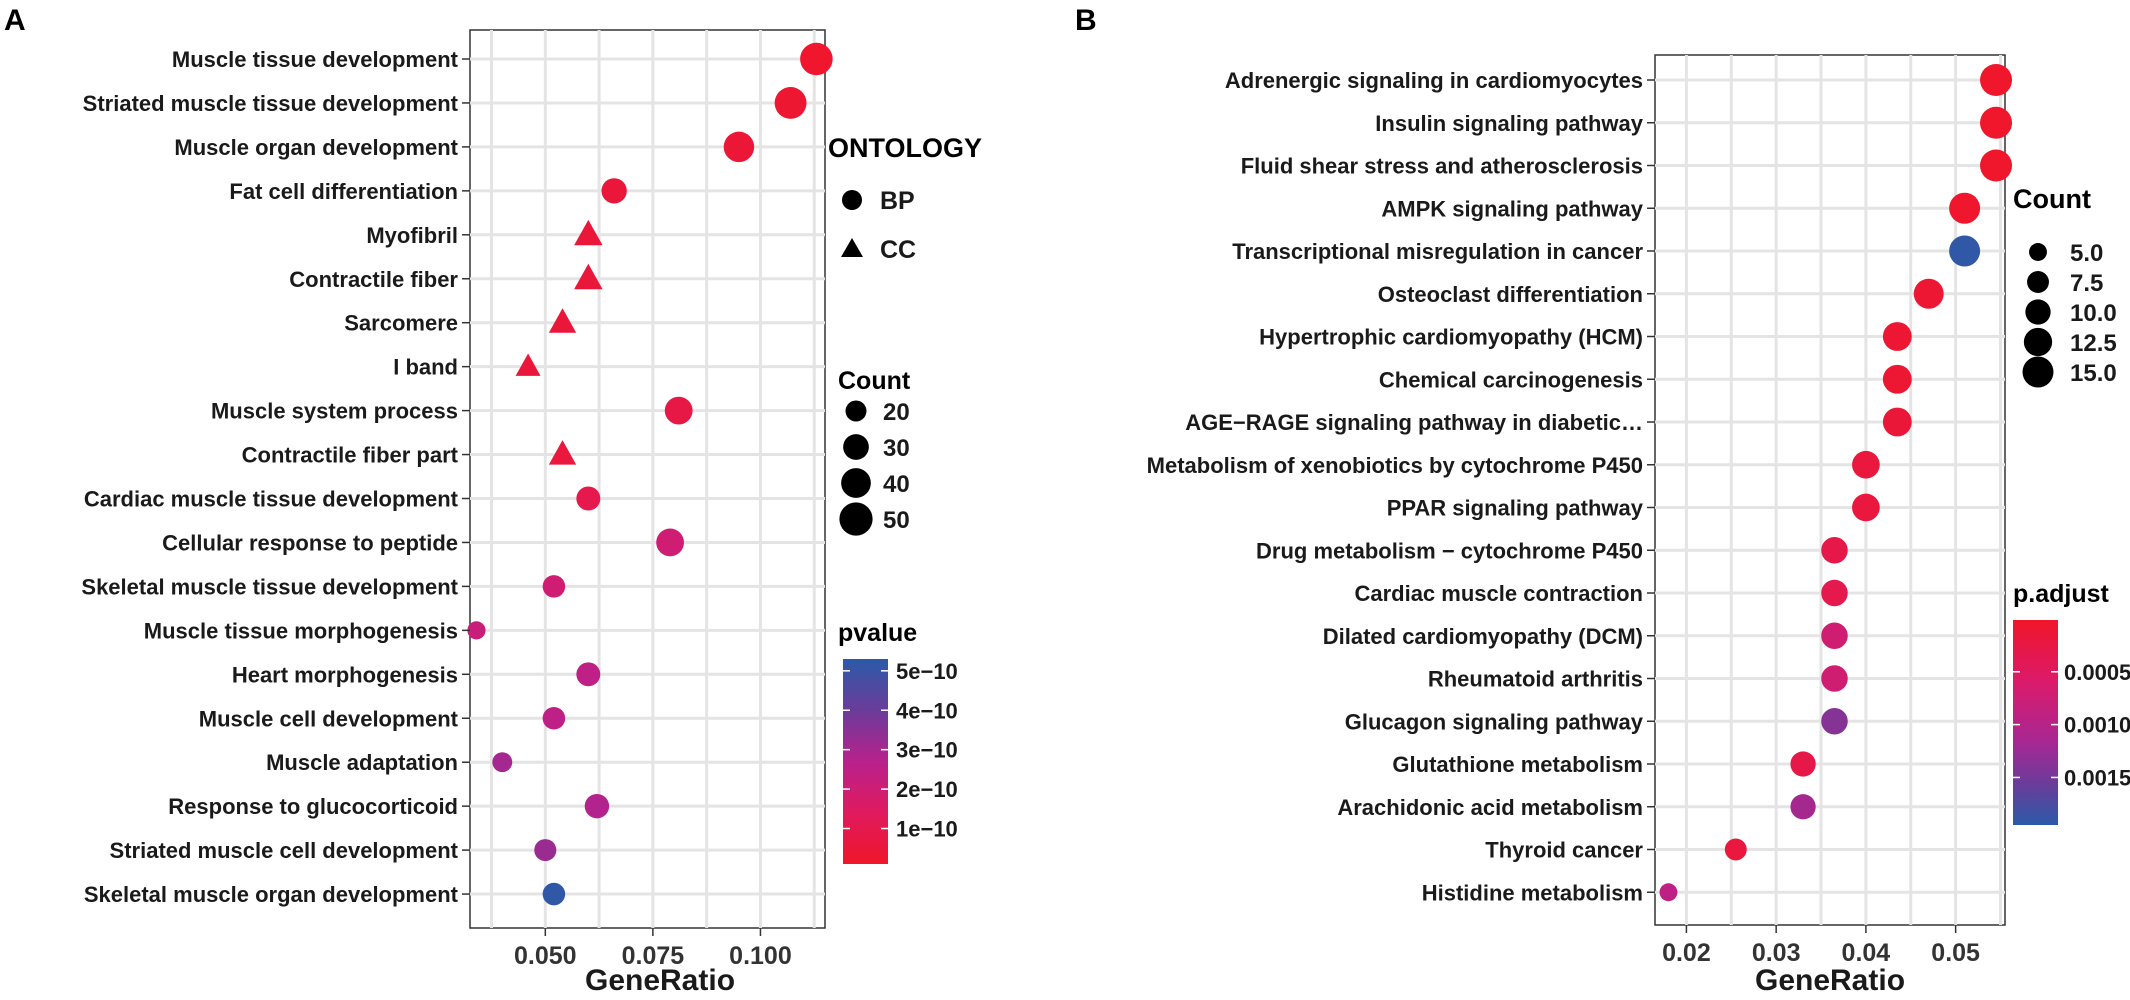 Image resolution: width=2130 pixels, height=1000 pixels. I want to click on count-legend-label: 7.5, so click(2086, 283).